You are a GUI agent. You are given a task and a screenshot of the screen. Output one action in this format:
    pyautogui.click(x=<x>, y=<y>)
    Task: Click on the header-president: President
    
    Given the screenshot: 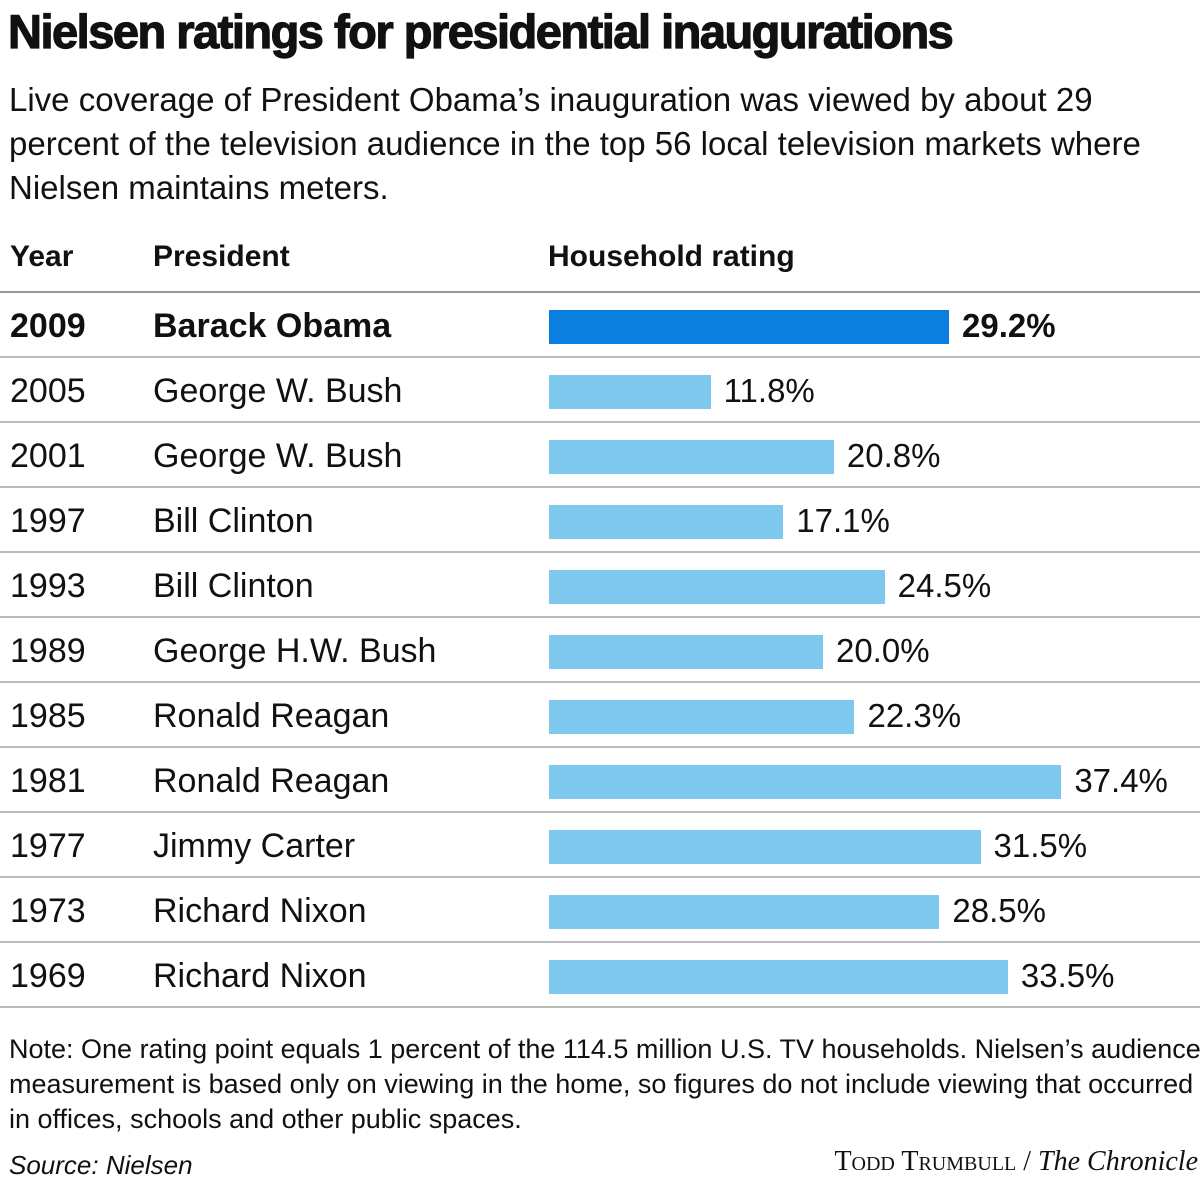 What is the action you would take?
    pyautogui.click(x=221, y=256)
    